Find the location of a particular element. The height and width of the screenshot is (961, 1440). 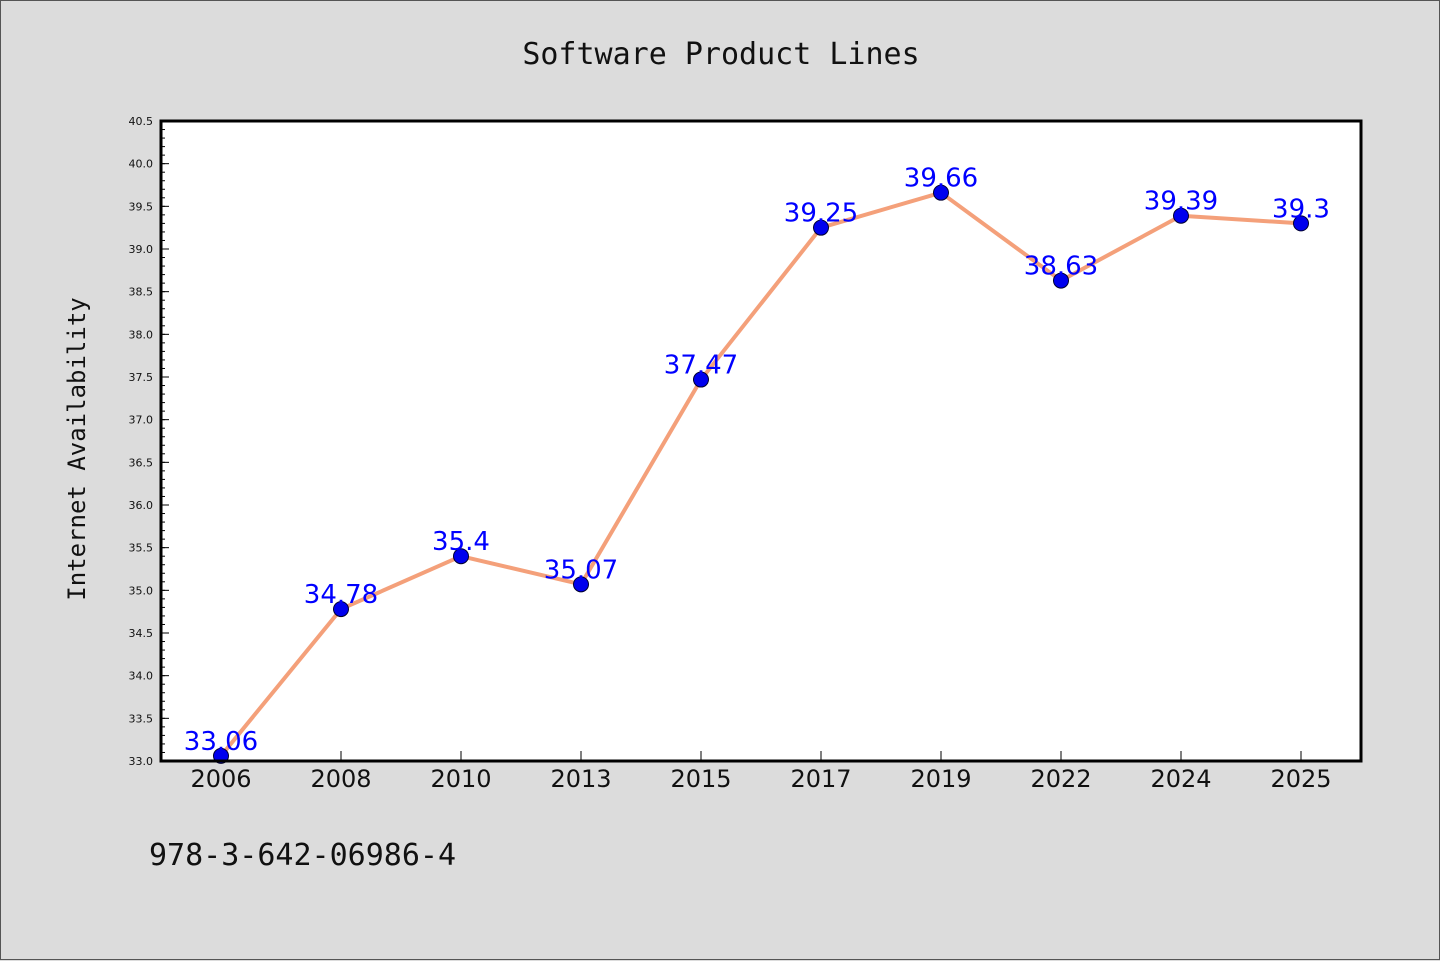

y-tick-label: 34.0 is located at coordinates (141, 676).